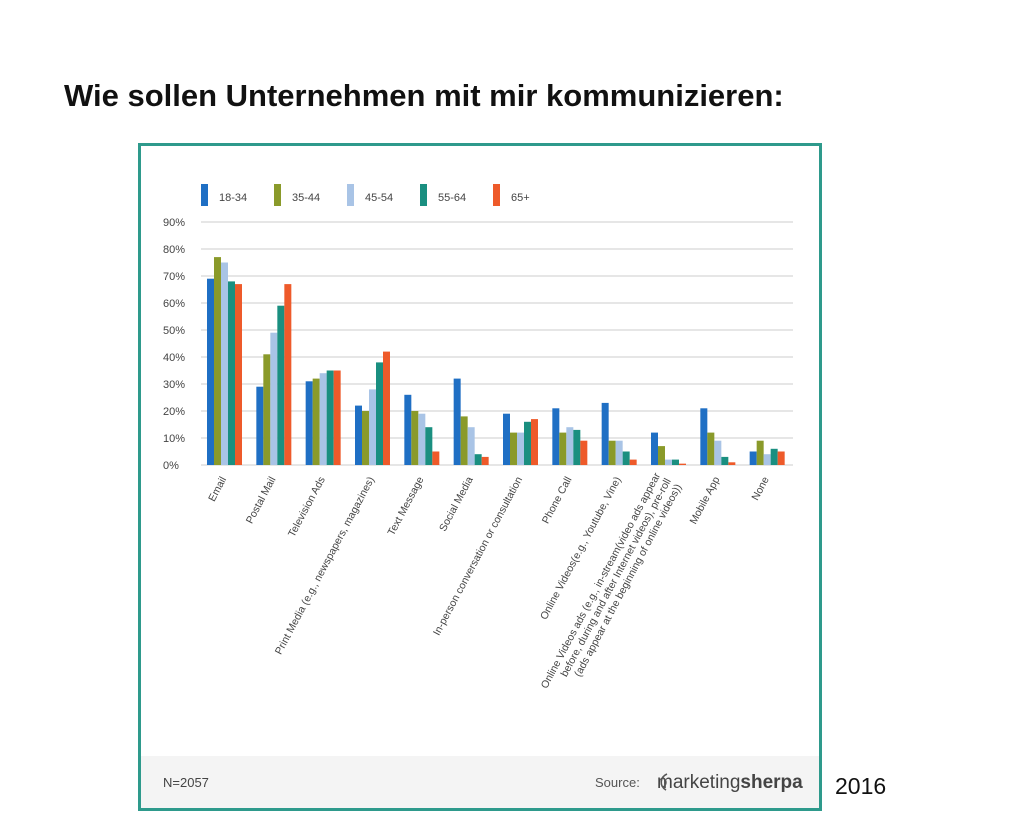 This screenshot has height=822, width=1024. I want to click on x-tick-label-line: Postal Mail, so click(261, 500).